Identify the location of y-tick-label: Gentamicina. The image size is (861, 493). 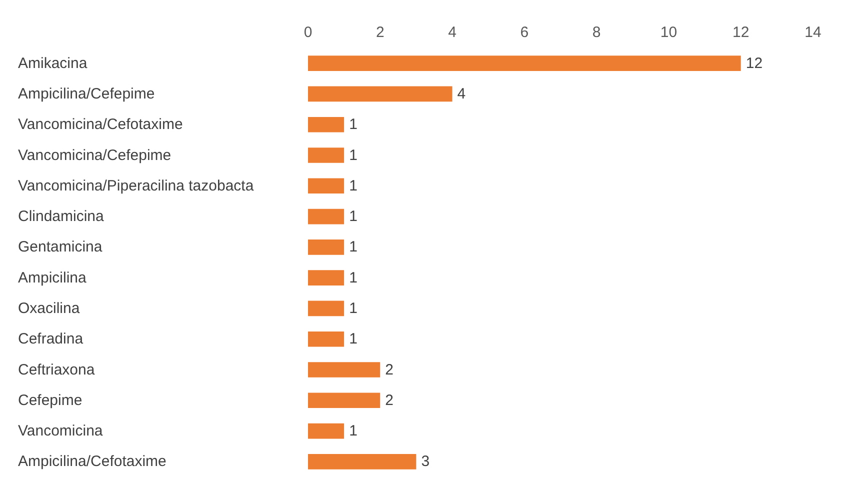
(60, 247).